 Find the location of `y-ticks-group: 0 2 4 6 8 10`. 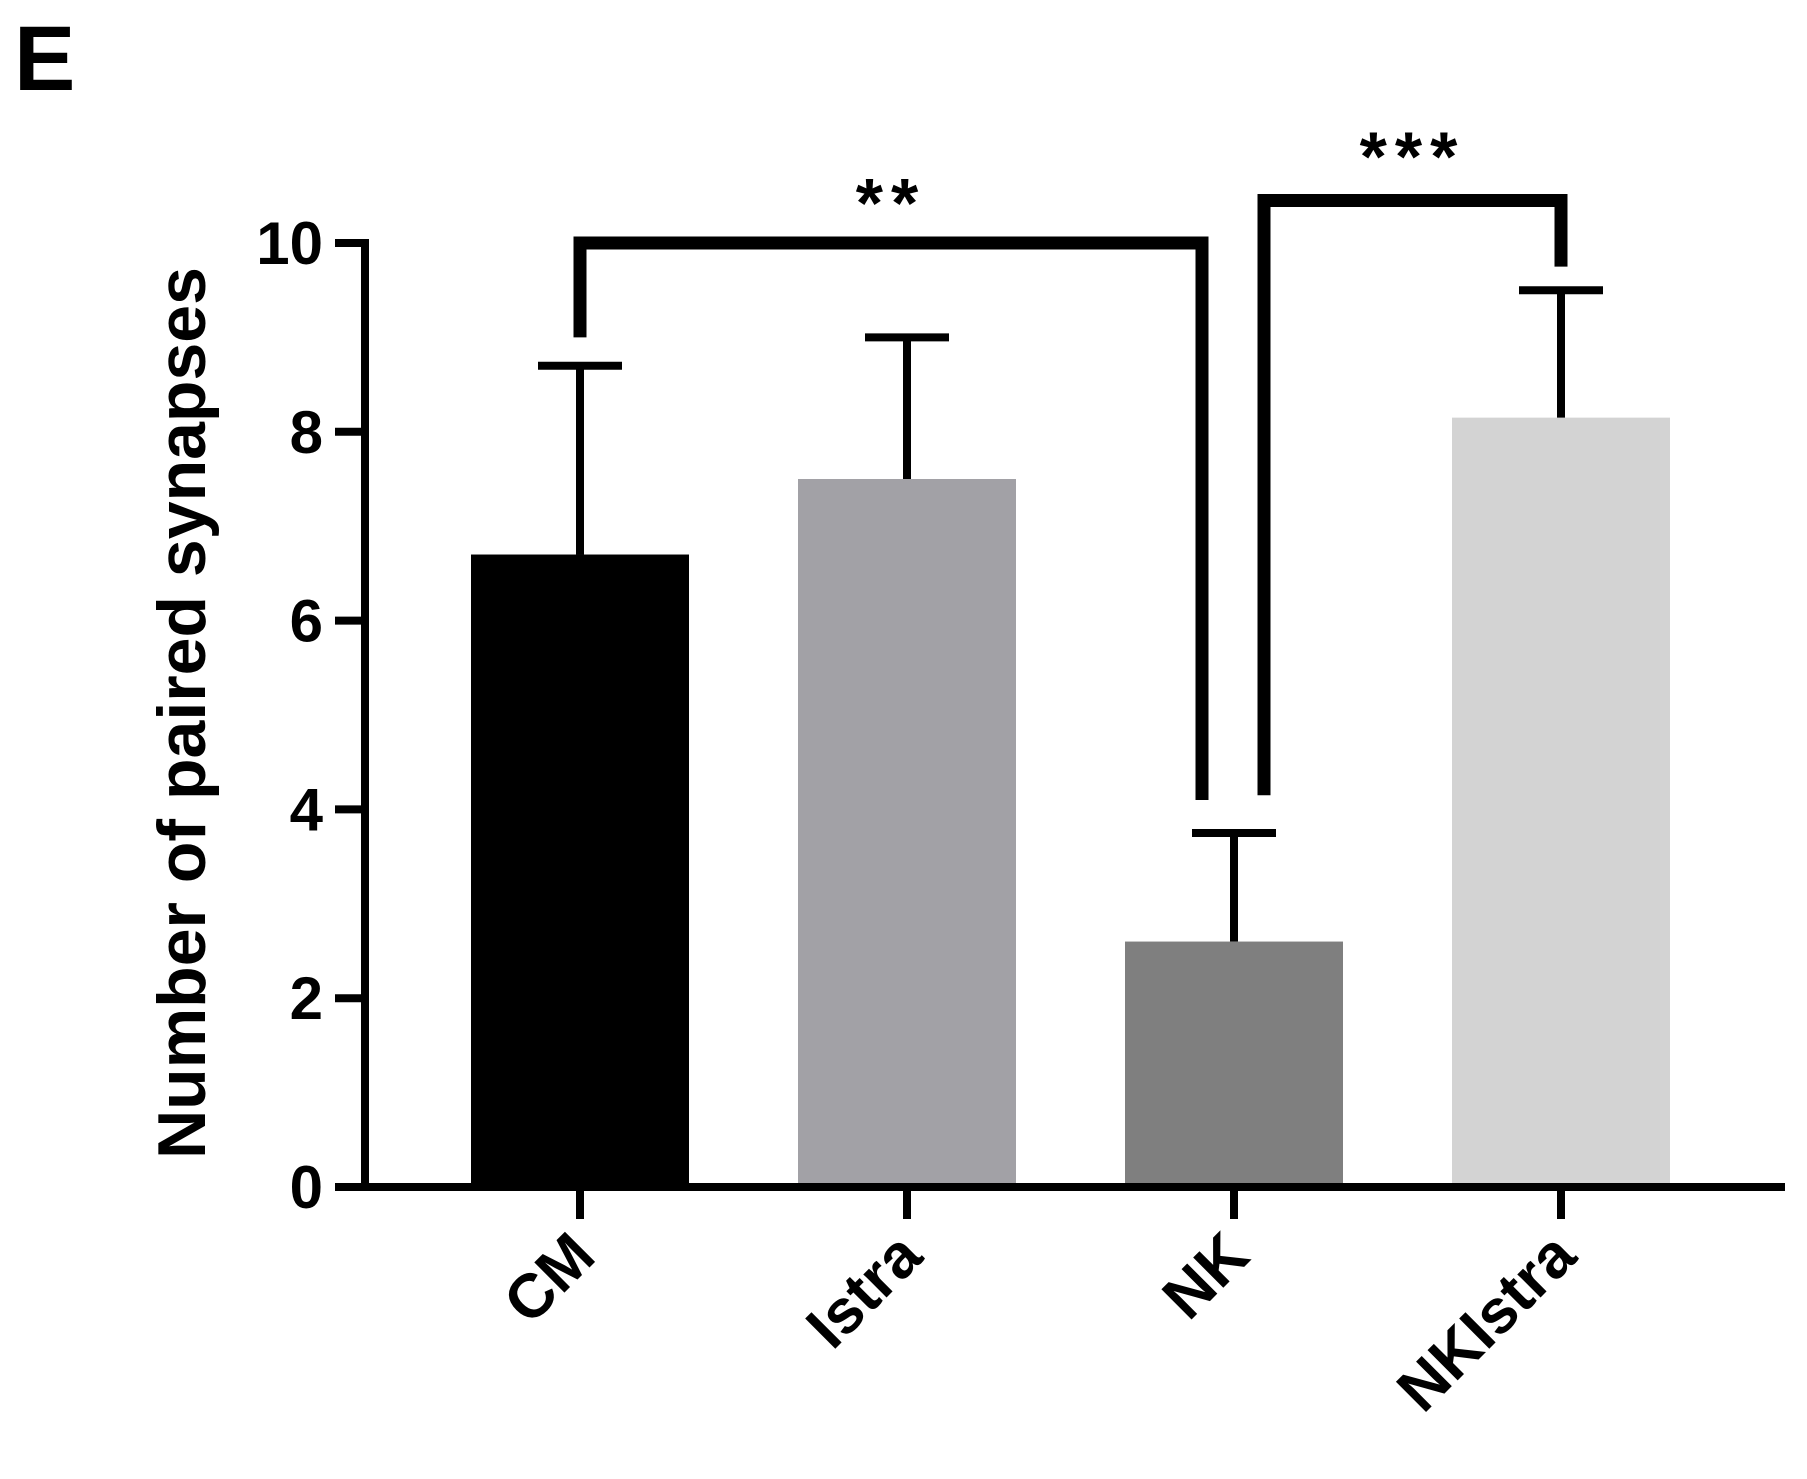

y-ticks-group: 0 2 4 6 8 10 is located at coordinates (310, 715).